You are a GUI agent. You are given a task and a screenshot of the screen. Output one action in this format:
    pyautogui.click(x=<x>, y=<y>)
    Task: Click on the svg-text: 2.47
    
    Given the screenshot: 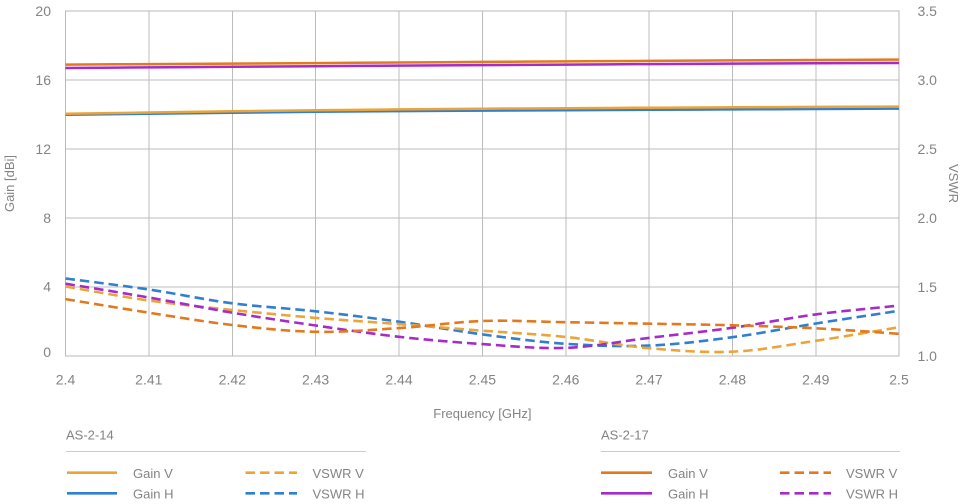 What is the action you would take?
    pyautogui.click(x=648, y=379)
    